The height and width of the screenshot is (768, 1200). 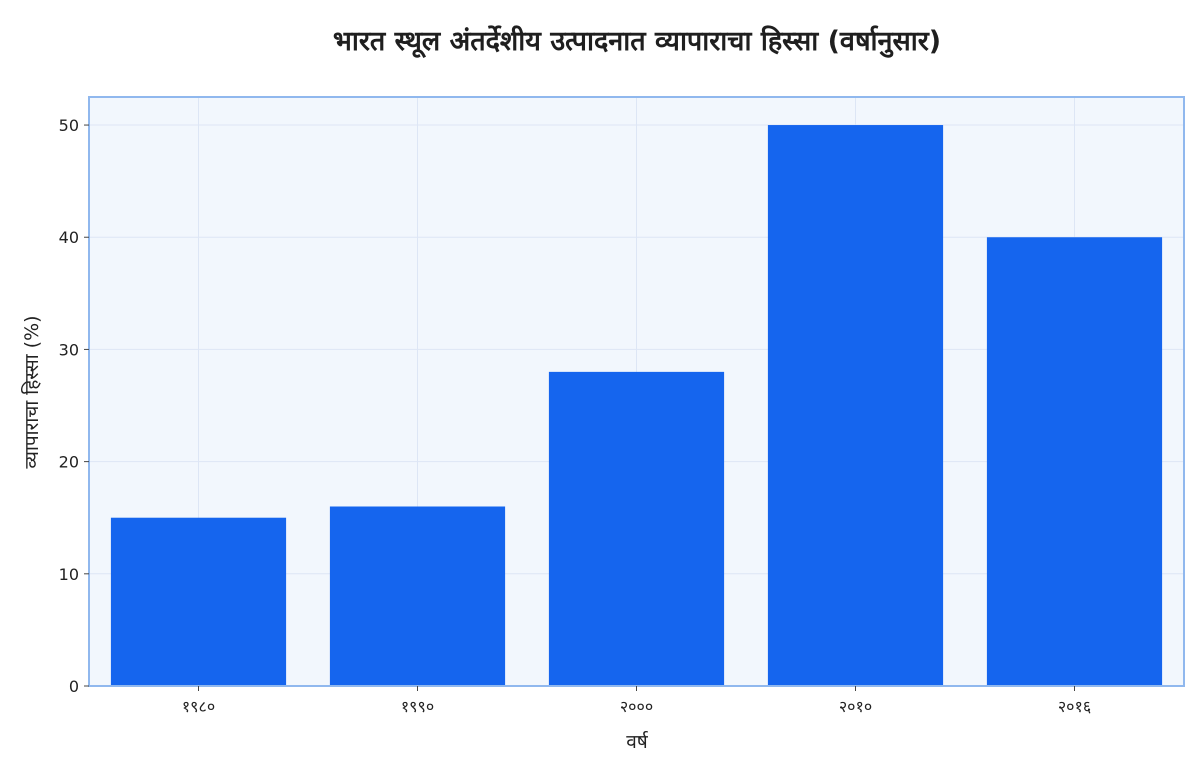 What do you see at coordinates (1074, 706) in the screenshot?
I see `x-tick-label: २०१६` at bounding box center [1074, 706].